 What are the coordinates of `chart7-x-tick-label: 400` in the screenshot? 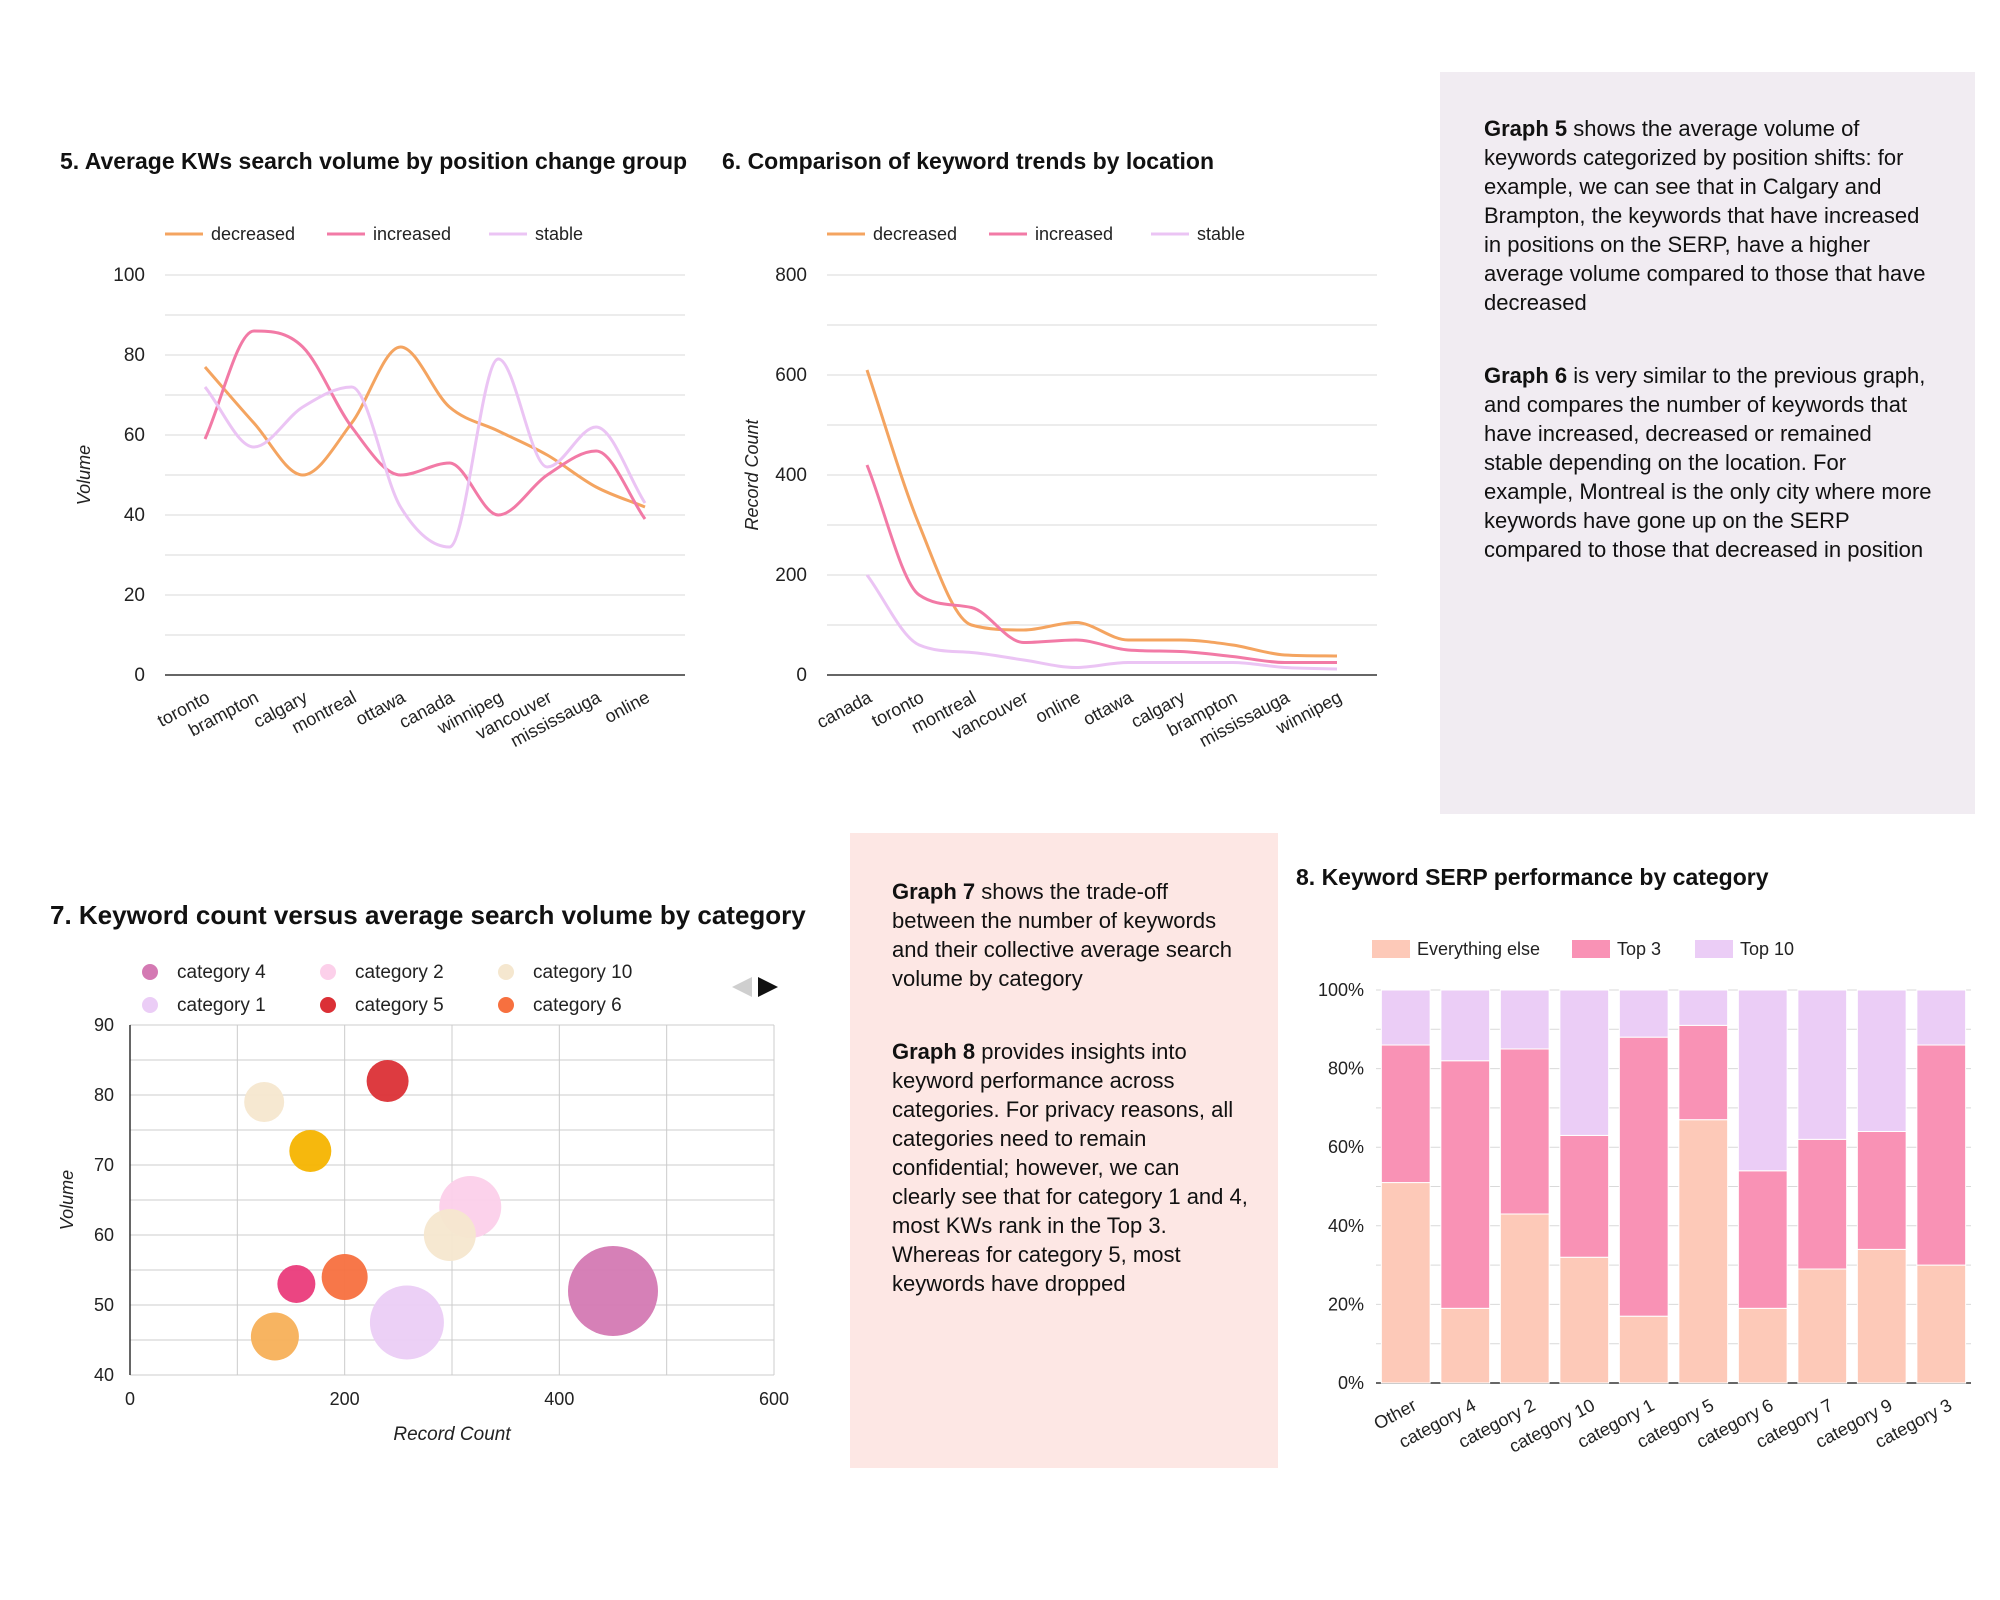 It's located at (559, 1399).